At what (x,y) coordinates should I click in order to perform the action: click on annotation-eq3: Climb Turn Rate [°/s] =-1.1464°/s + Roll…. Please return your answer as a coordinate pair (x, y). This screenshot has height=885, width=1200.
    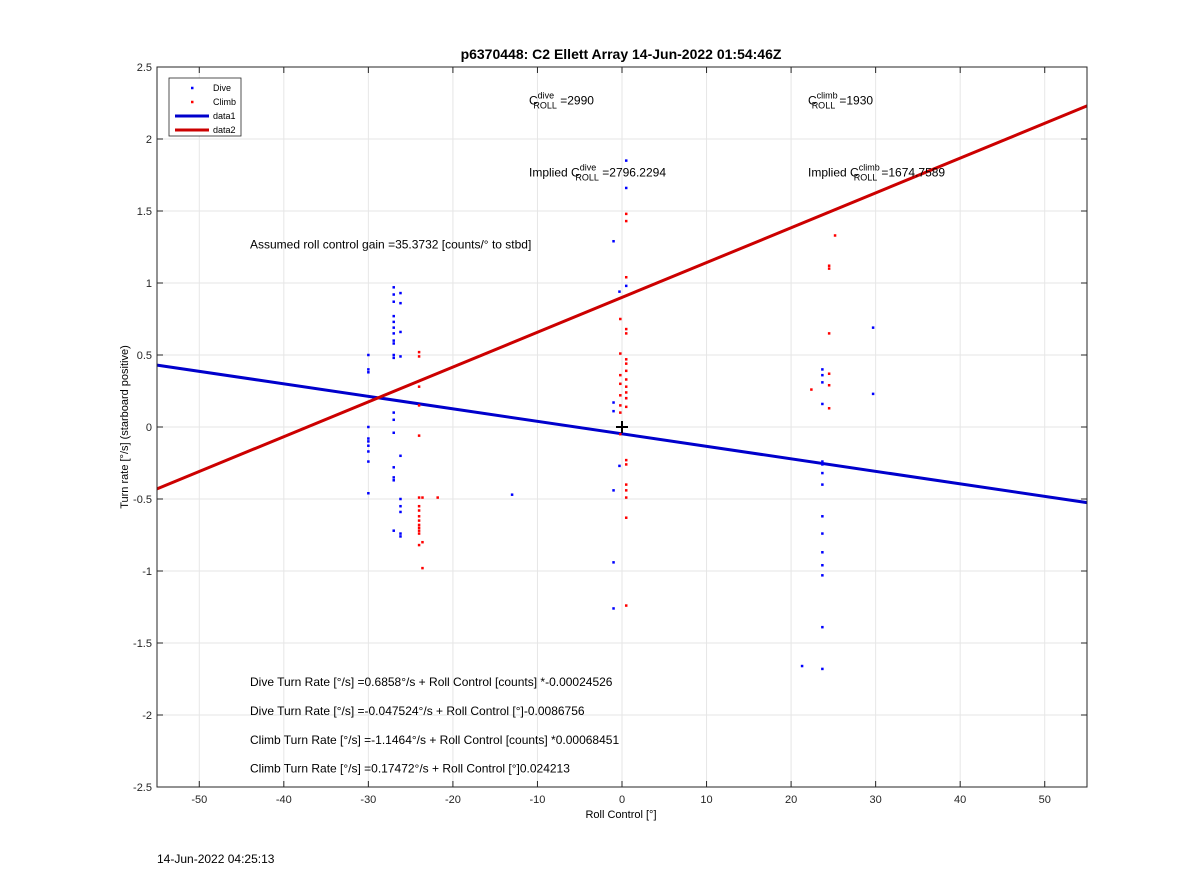
    Looking at the image, I should click on (434, 740).